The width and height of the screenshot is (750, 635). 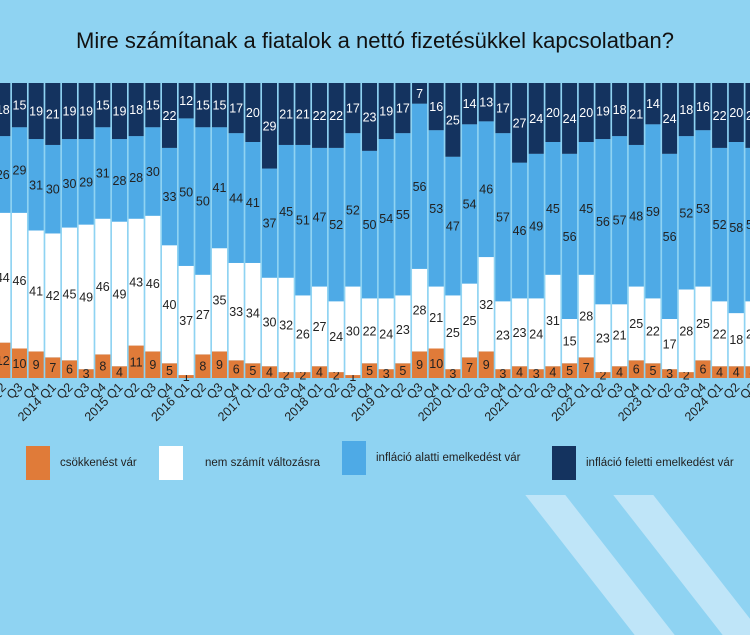 I want to click on data-label: 28, so click(x=136, y=178).